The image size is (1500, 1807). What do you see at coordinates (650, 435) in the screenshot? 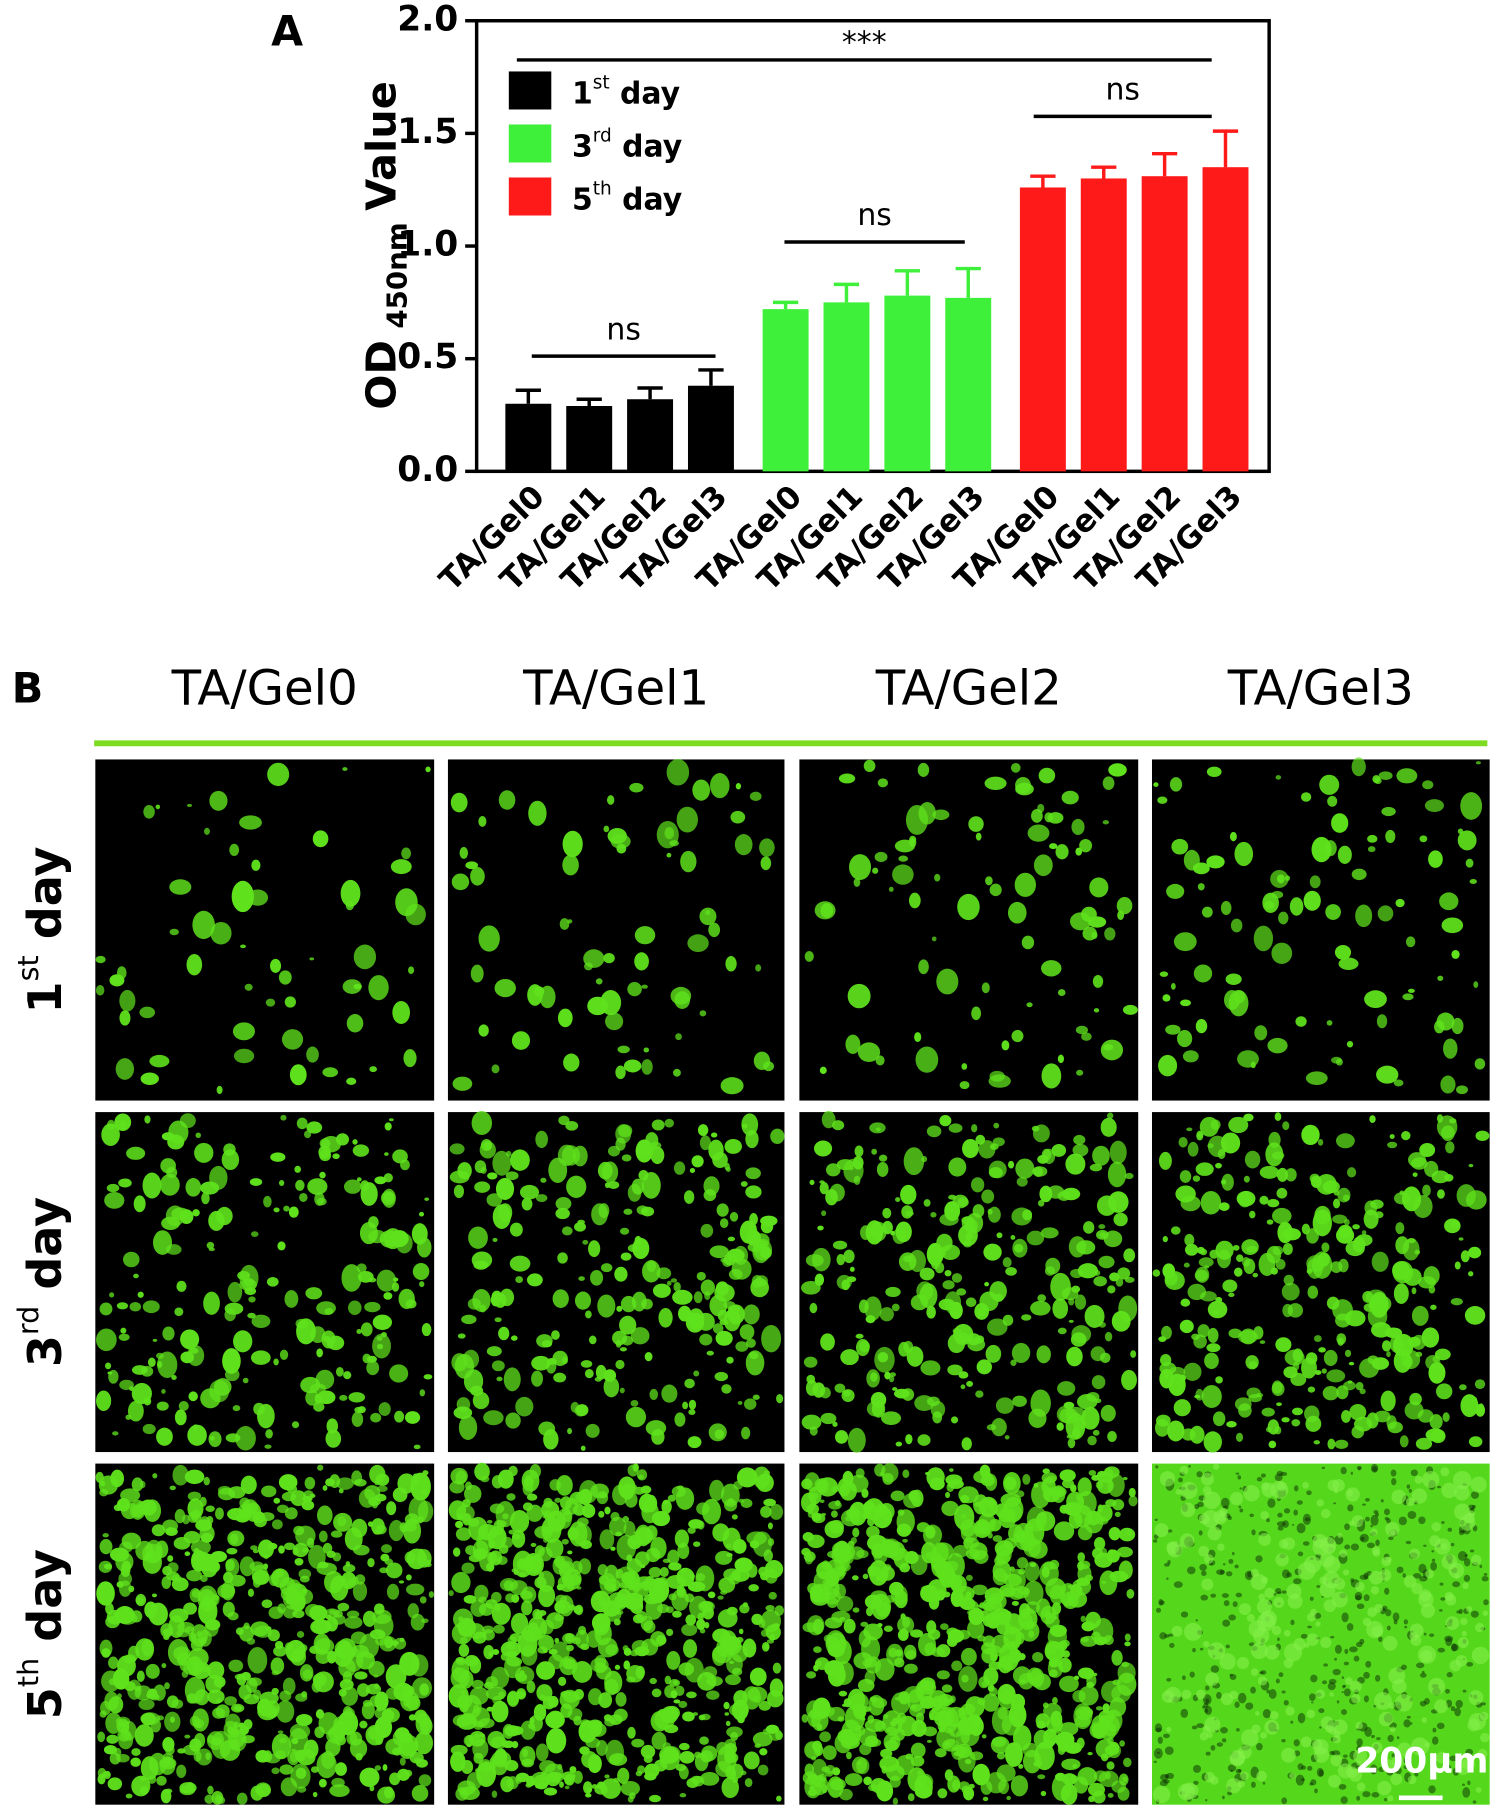
I see `bar` at bounding box center [650, 435].